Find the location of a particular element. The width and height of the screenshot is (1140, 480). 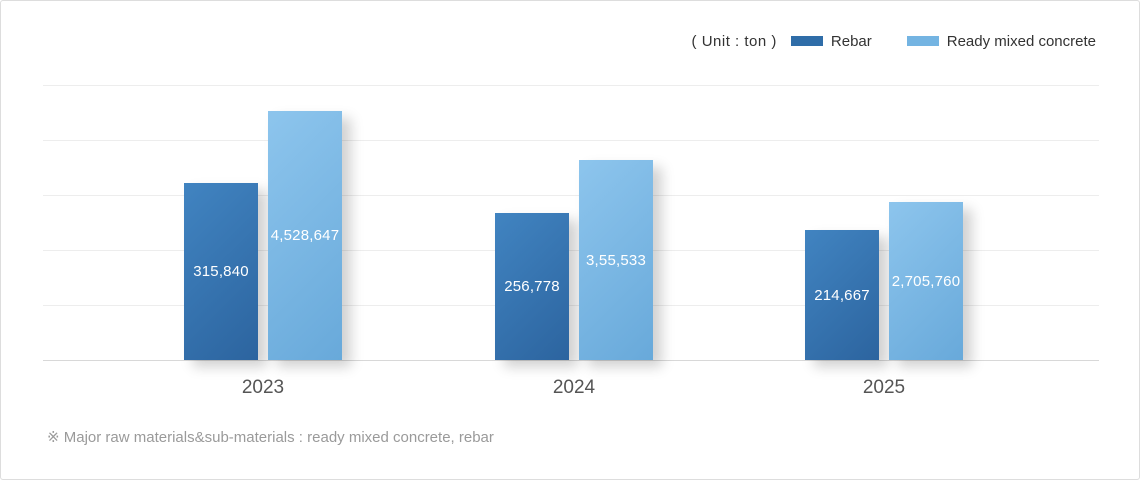

legend-label-rebar: Rebar is located at coordinates (851, 41).